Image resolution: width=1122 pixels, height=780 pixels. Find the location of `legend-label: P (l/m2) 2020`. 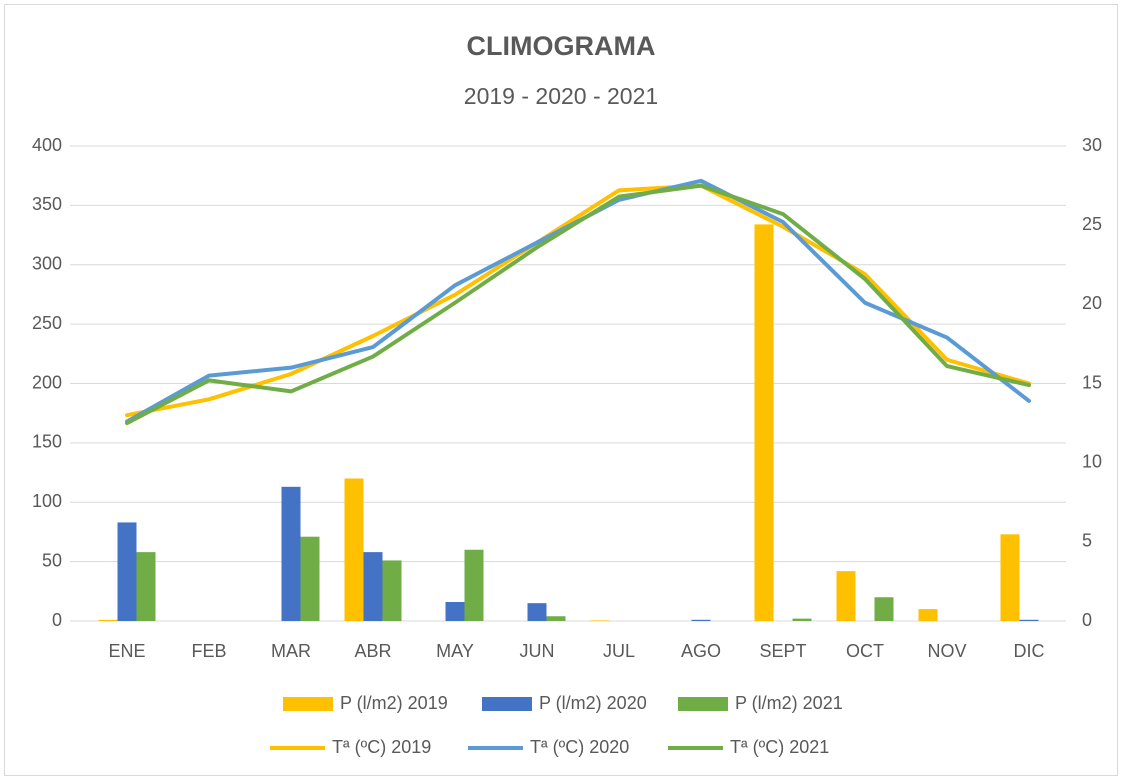

legend-label: P (l/m2) 2020 is located at coordinates (593, 703).